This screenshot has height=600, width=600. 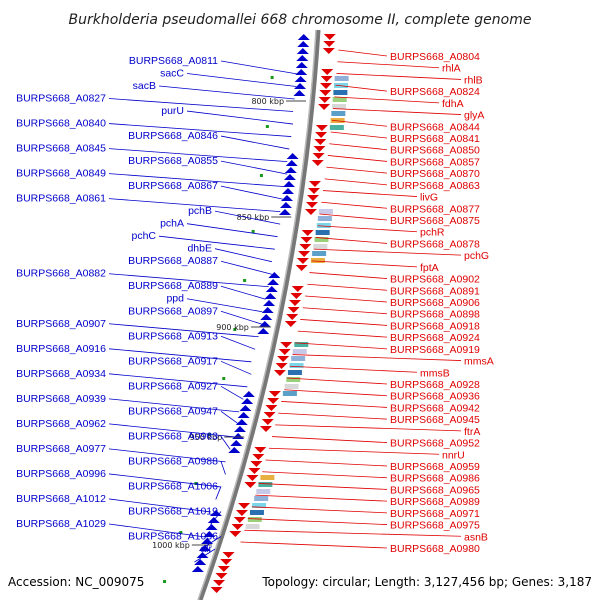 I want to click on gene-label-forward: BURPS668_A1029, so click(x=61, y=524).